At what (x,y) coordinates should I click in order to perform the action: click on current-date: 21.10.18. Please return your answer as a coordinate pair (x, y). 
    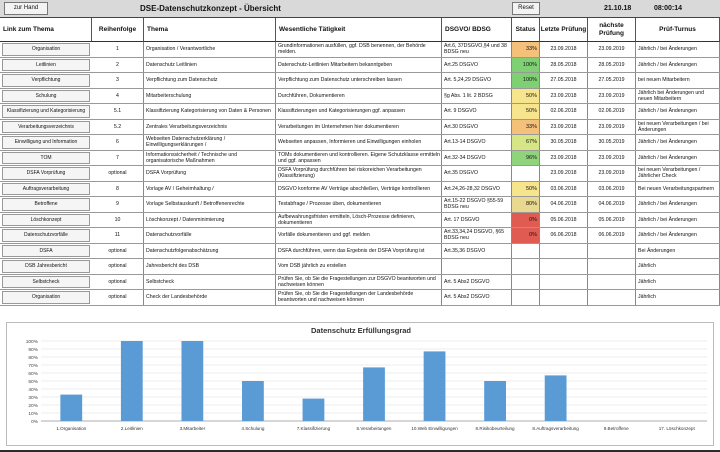
    Looking at the image, I should click on (618, 8).